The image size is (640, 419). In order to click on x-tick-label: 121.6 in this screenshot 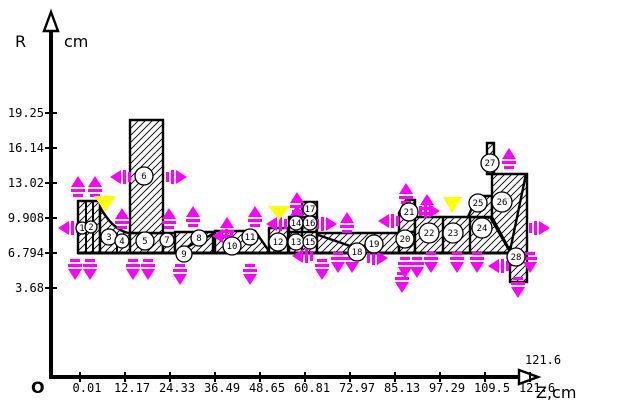, I will do `click(537, 388)`.